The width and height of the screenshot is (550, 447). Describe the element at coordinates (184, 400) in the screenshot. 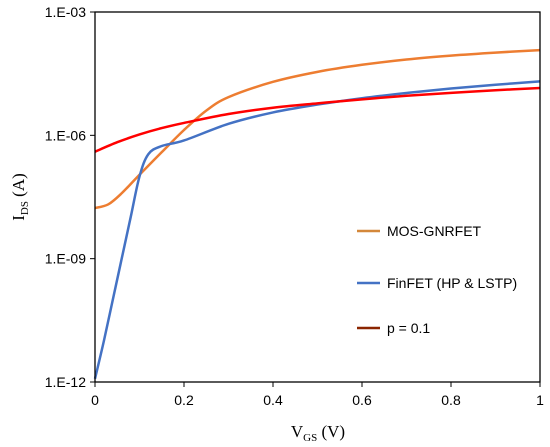

I see `x-tick-label: 0.2` at that location.